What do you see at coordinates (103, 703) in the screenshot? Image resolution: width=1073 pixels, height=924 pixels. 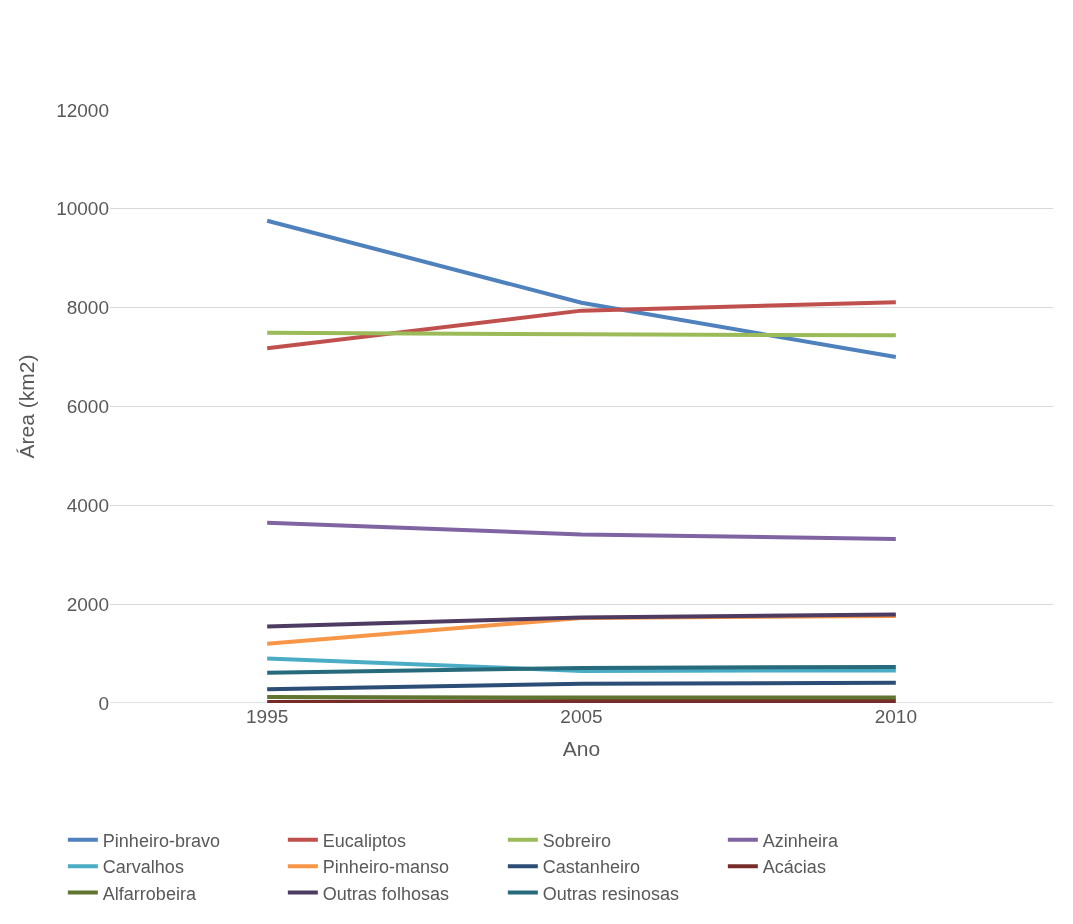 I see `y-tick-label: 0` at bounding box center [103, 703].